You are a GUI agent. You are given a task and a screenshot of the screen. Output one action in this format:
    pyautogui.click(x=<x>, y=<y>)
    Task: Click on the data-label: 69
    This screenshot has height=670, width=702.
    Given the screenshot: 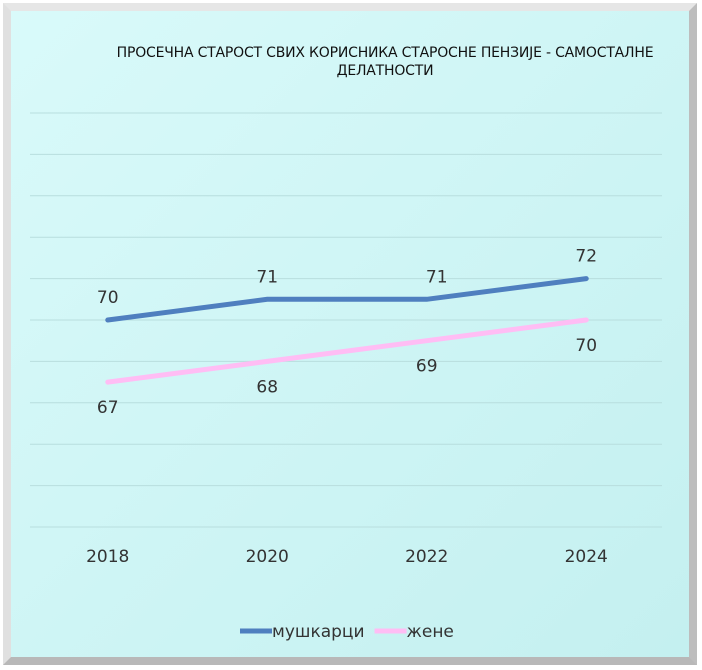 What is the action you would take?
    pyautogui.click(x=427, y=367)
    